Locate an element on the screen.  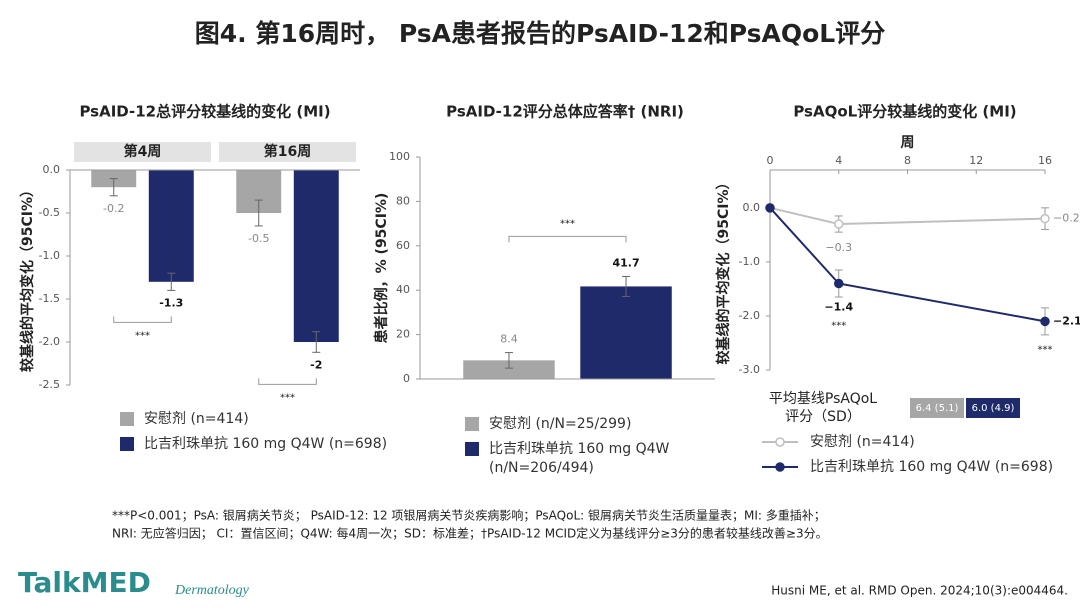
legend-item: 安慰剂 (n/N=25/299) is located at coordinates (585, 424).